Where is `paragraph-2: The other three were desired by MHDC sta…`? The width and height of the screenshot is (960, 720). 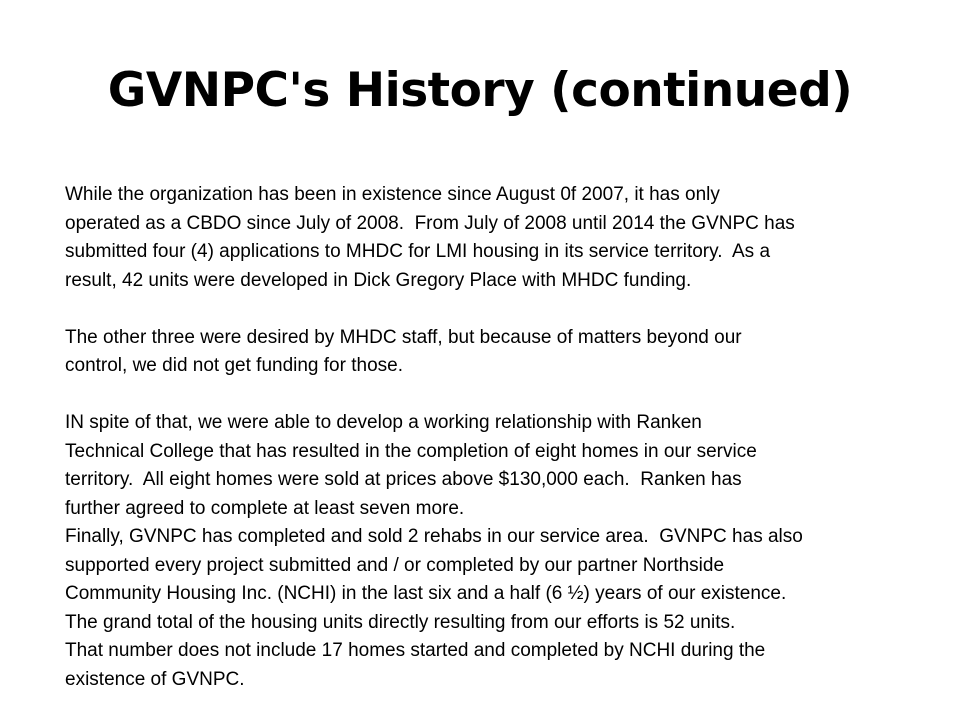
paragraph-2: The other three were desired by MHDC sta… is located at coordinates (485, 352).